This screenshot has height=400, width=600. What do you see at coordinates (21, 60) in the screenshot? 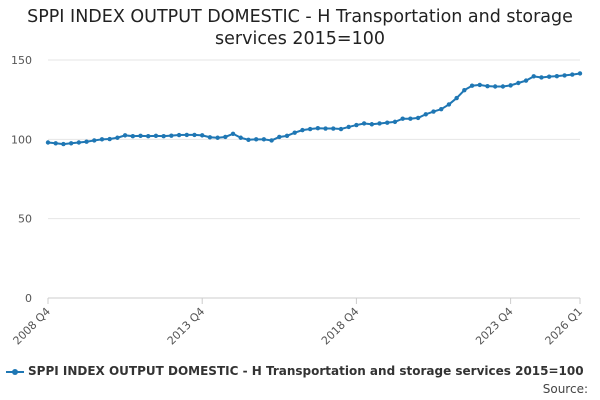
I see `y-tick-label: 150` at bounding box center [21, 60].